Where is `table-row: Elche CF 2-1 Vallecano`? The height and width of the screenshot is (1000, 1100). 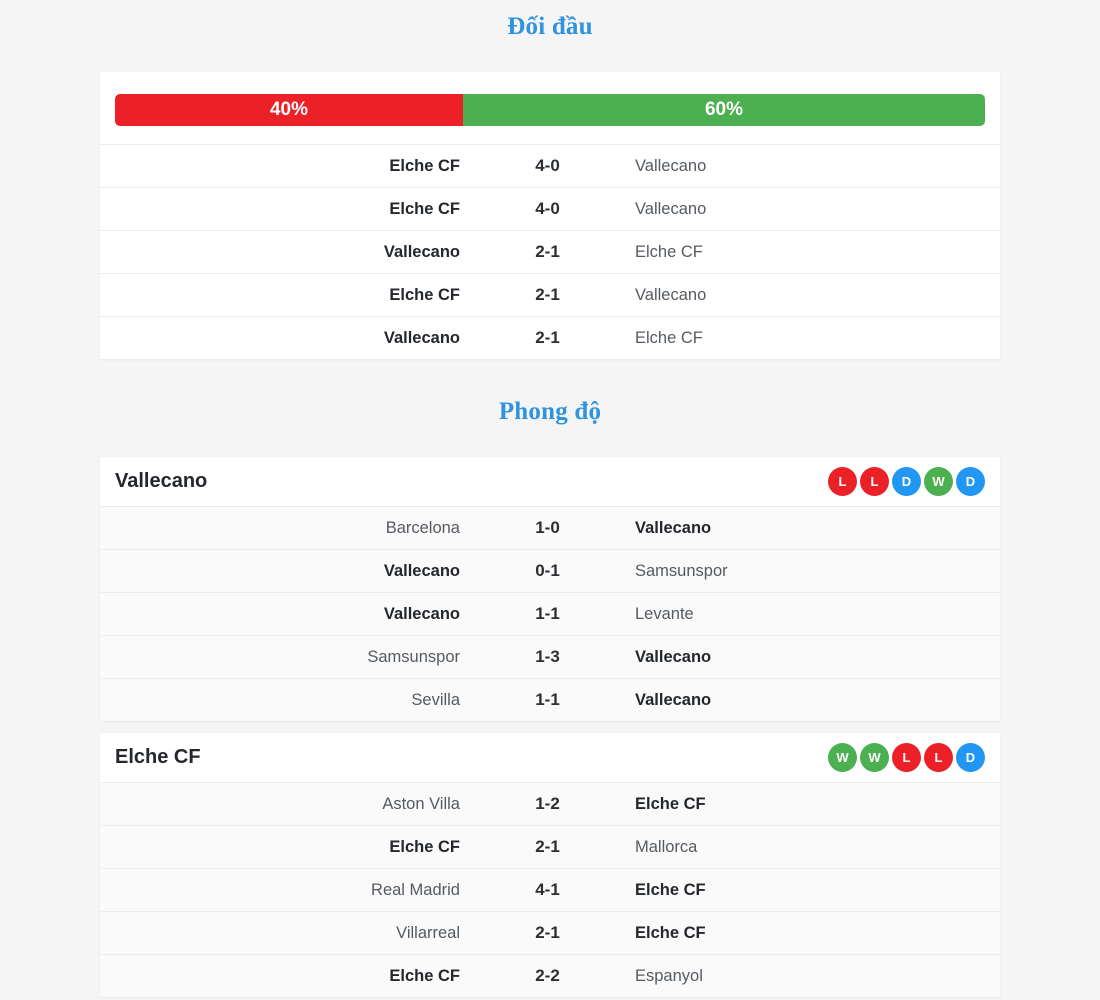 table-row: Elche CF 2-1 Vallecano is located at coordinates (550, 294).